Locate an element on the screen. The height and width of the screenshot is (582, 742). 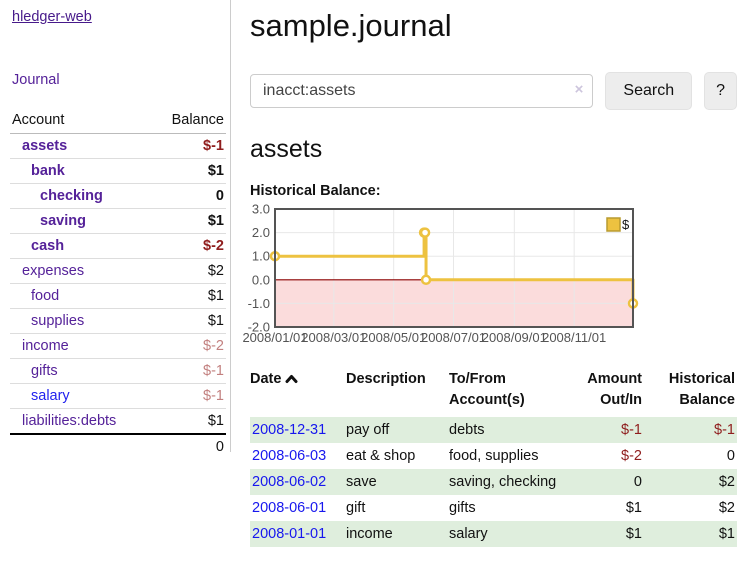
account-row-supplies: supplies $1 is located at coordinates (118, 321).